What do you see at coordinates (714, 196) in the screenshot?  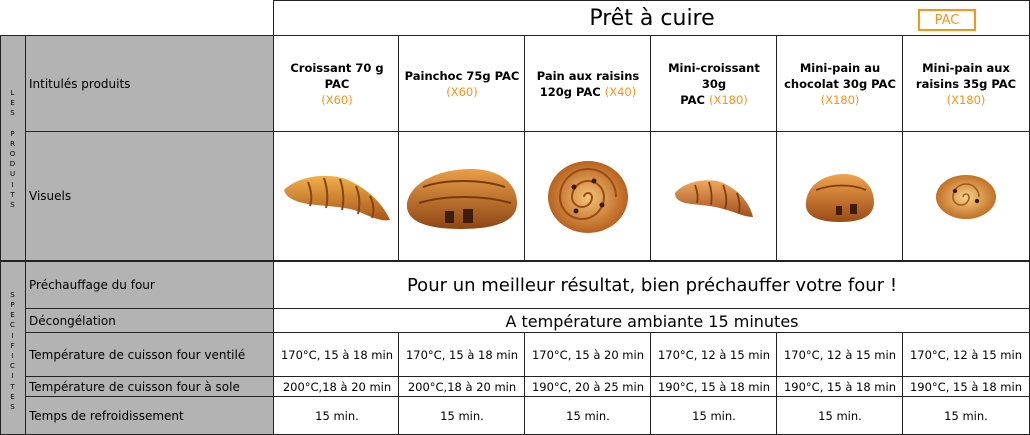 I see `mini-croissant-image` at bounding box center [714, 196].